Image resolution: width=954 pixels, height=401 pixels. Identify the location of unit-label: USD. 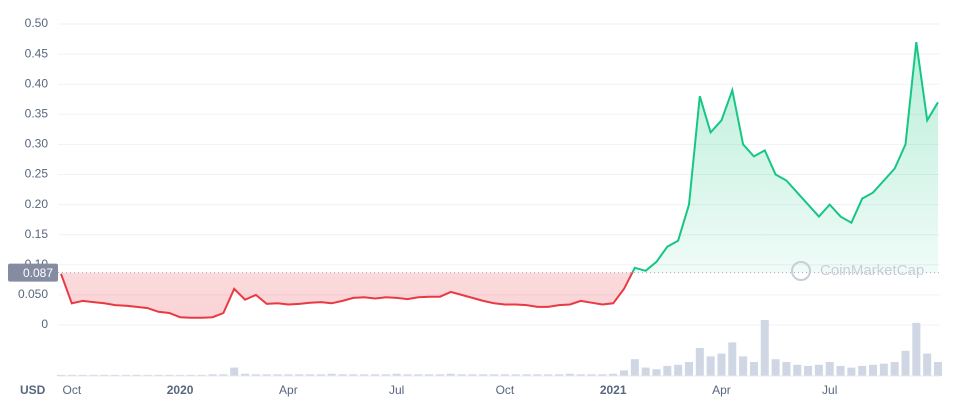
(33, 390).